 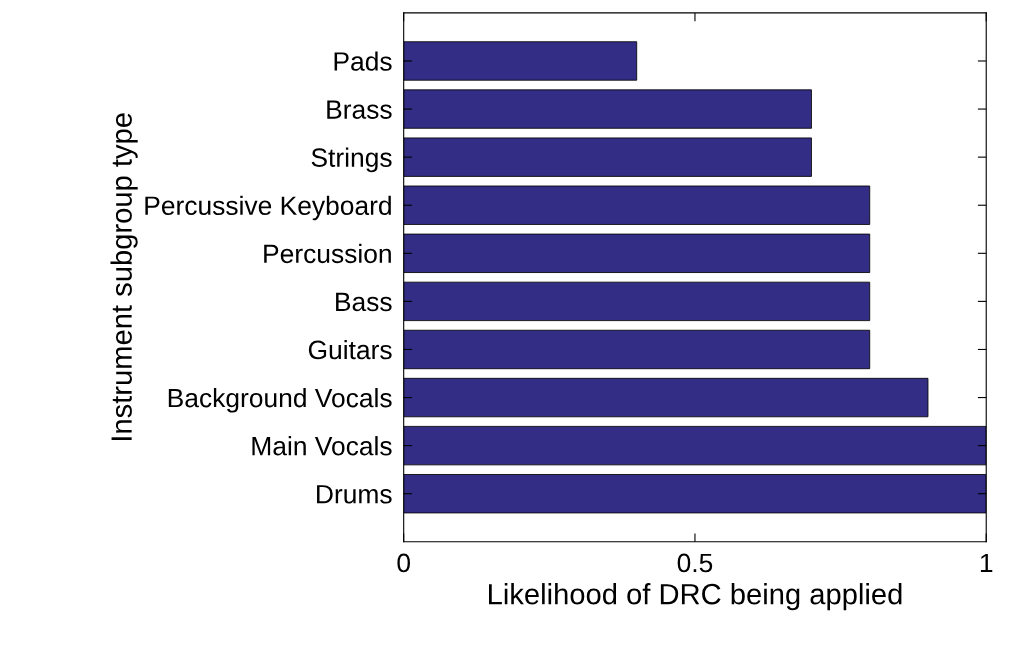 I want to click on y-tick-label: Strings, so click(x=351, y=160).